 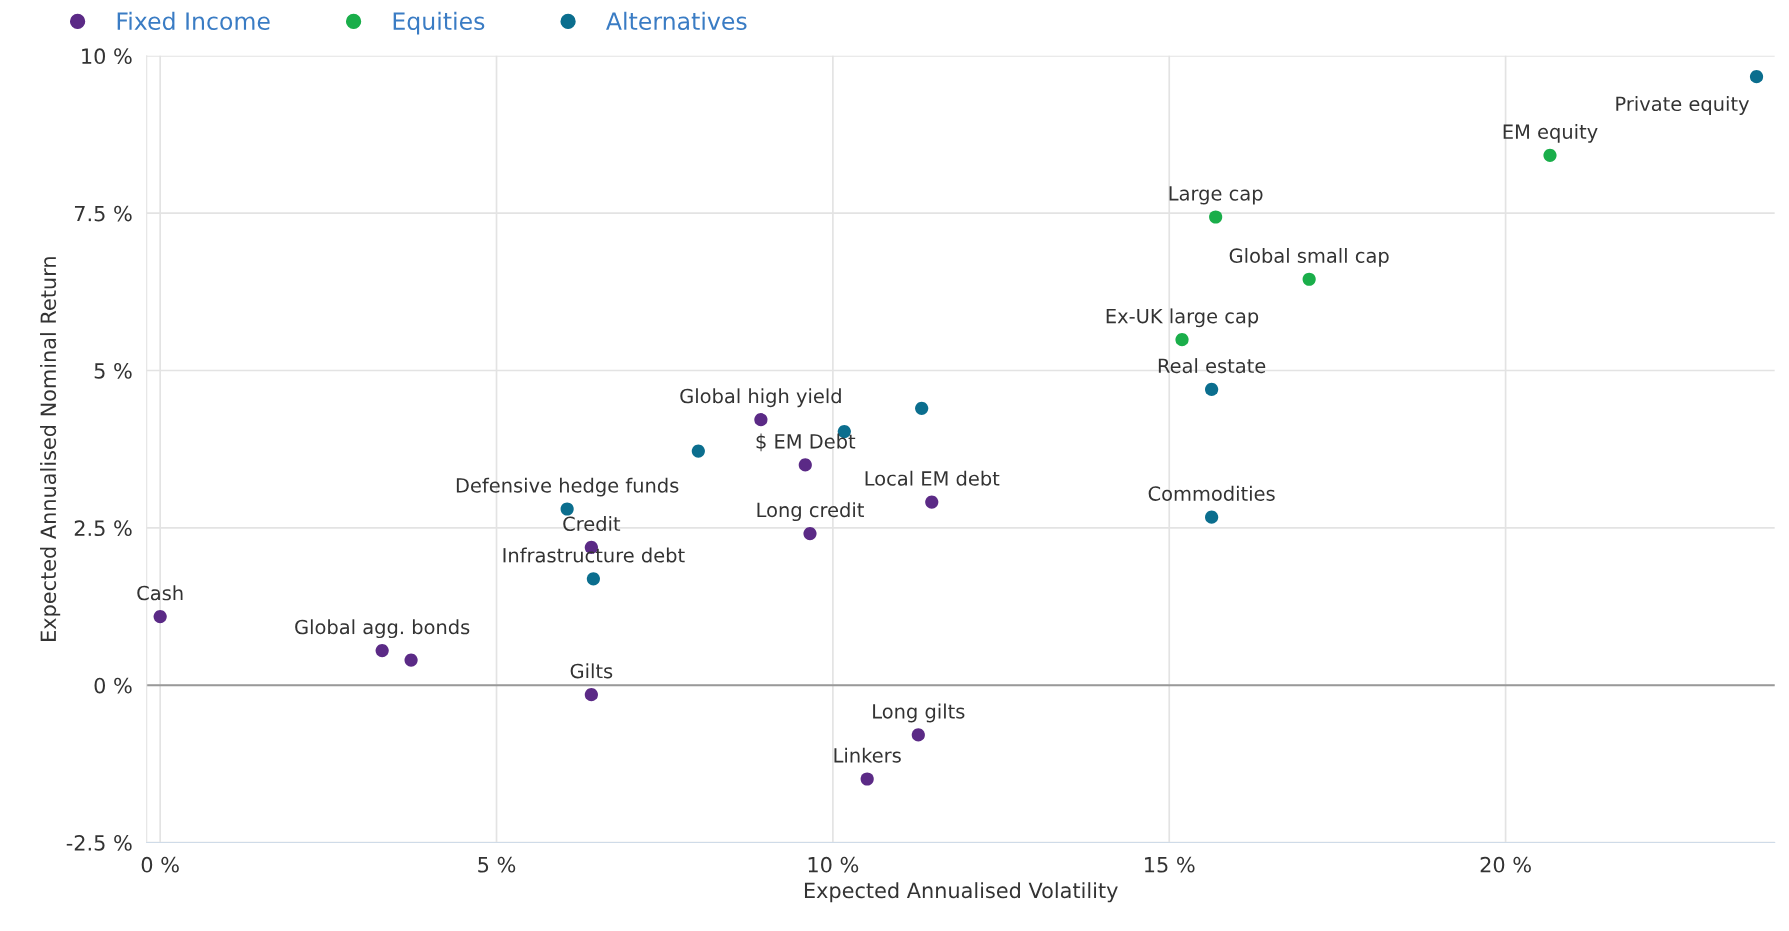 I want to click on x-axis-title: Expected Annualised Volatility, so click(x=961, y=892).